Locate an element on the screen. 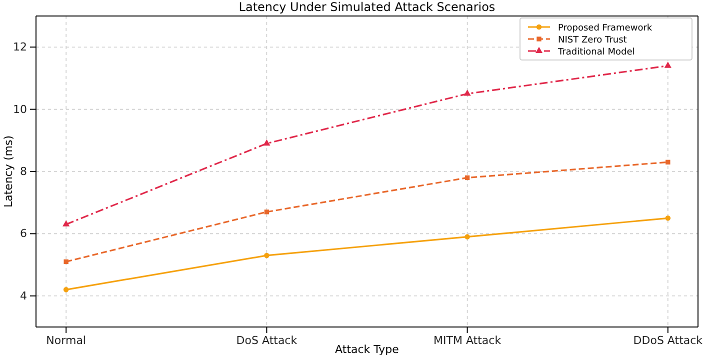 The image size is (703, 355). legend-label: Proposed Framework is located at coordinates (605, 29).